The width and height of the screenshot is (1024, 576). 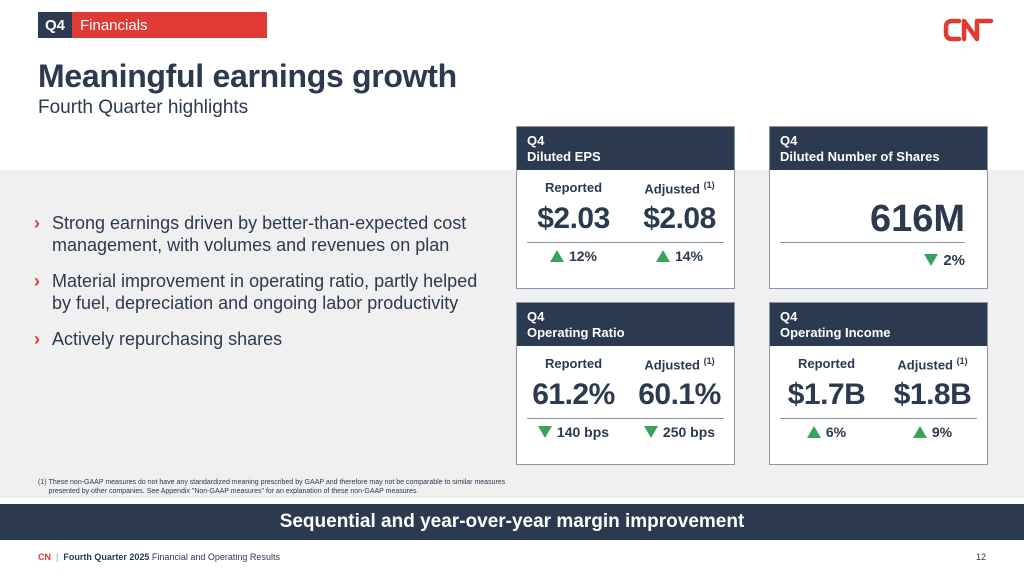 What do you see at coordinates (573, 432) in the screenshot?
I see `reported-change: 140 bps` at bounding box center [573, 432].